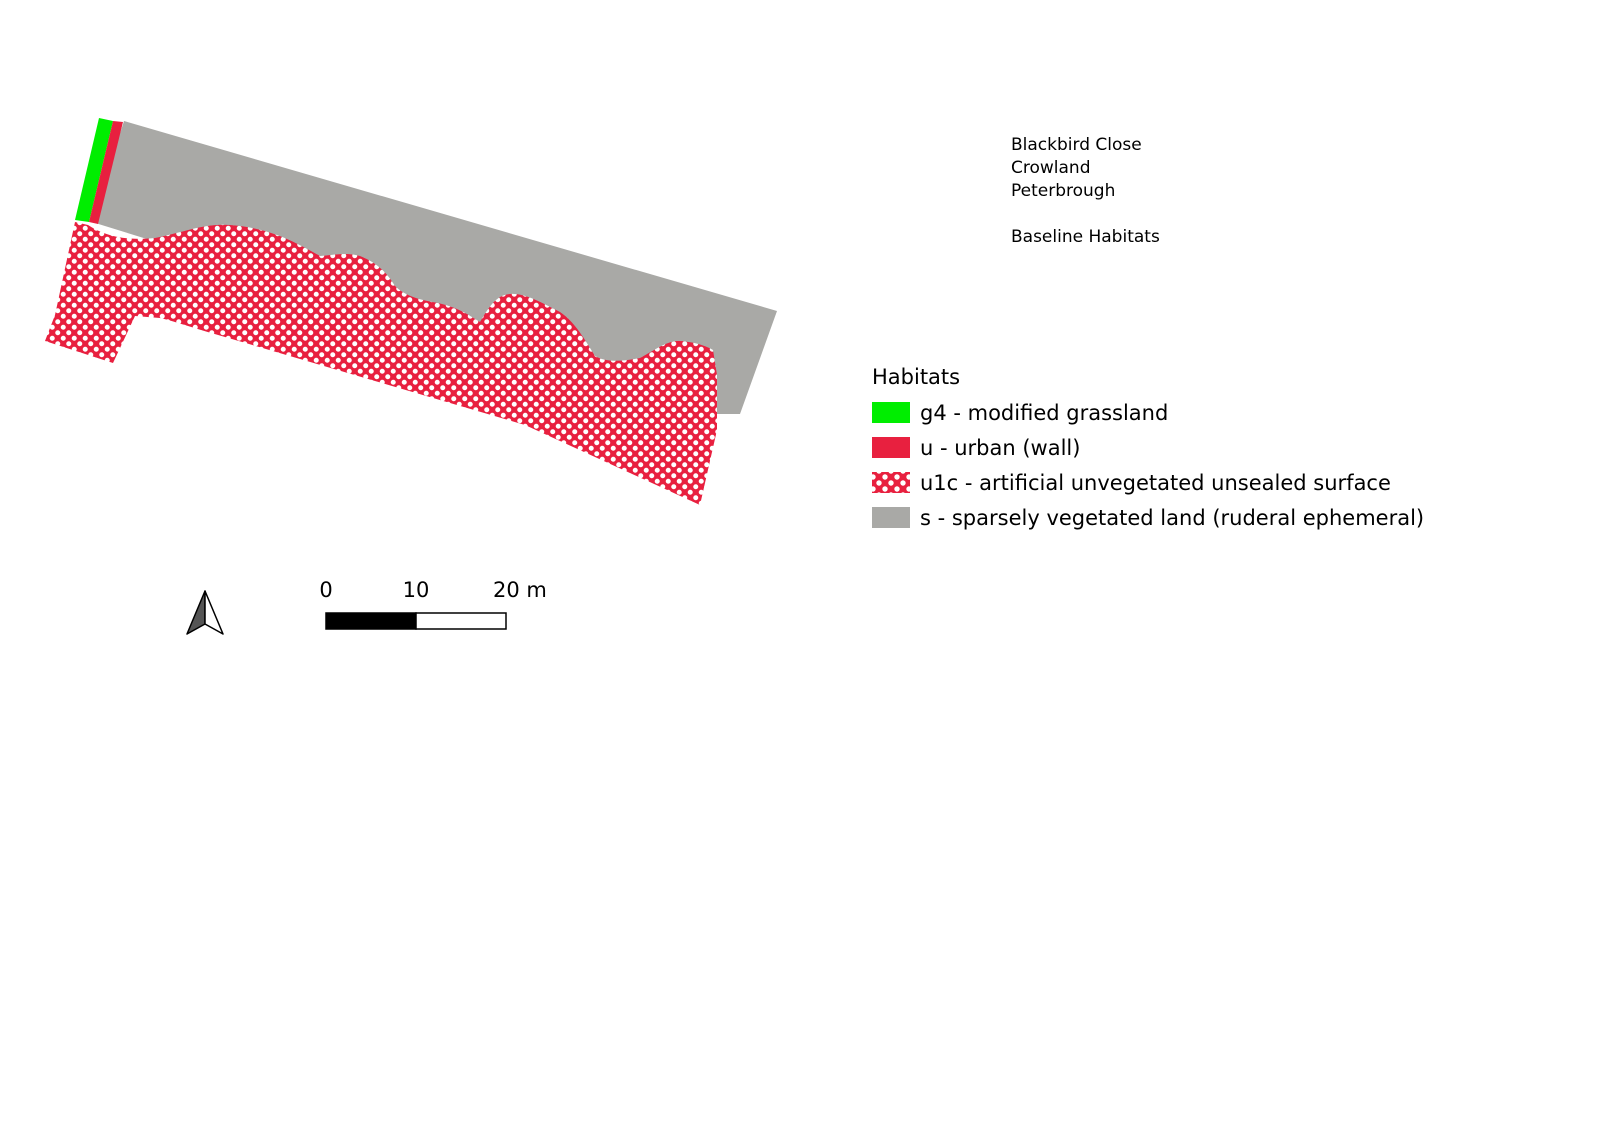  I want to click on legend-swatch-g4, so click(891, 412).